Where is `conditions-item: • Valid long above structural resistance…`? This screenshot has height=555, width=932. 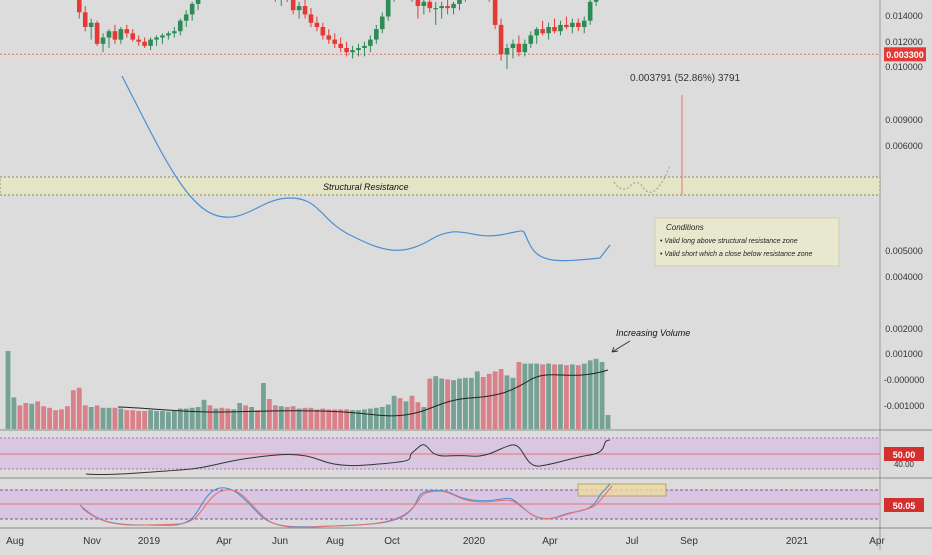
conditions-item: • Valid long above structural resistance… is located at coordinates (729, 241).